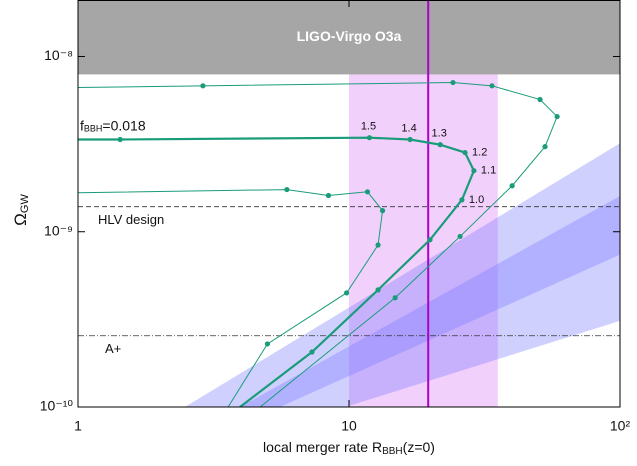 The width and height of the screenshot is (637, 466). Describe the element at coordinates (392, 451) in the screenshot. I see `x-label-sub: BBH` at that location.